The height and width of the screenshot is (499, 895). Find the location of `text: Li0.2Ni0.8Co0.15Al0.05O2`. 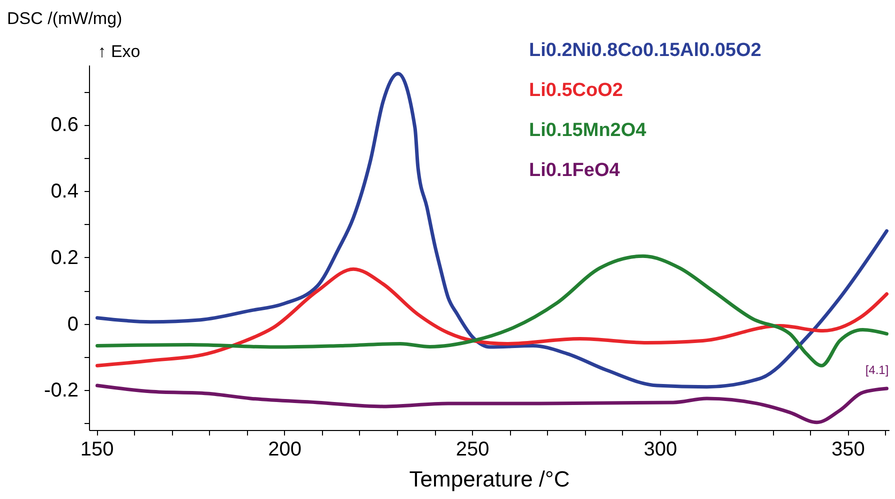

text: Li0.2Ni0.8Co0.15Al0.05O2 is located at coordinates (645, 50).